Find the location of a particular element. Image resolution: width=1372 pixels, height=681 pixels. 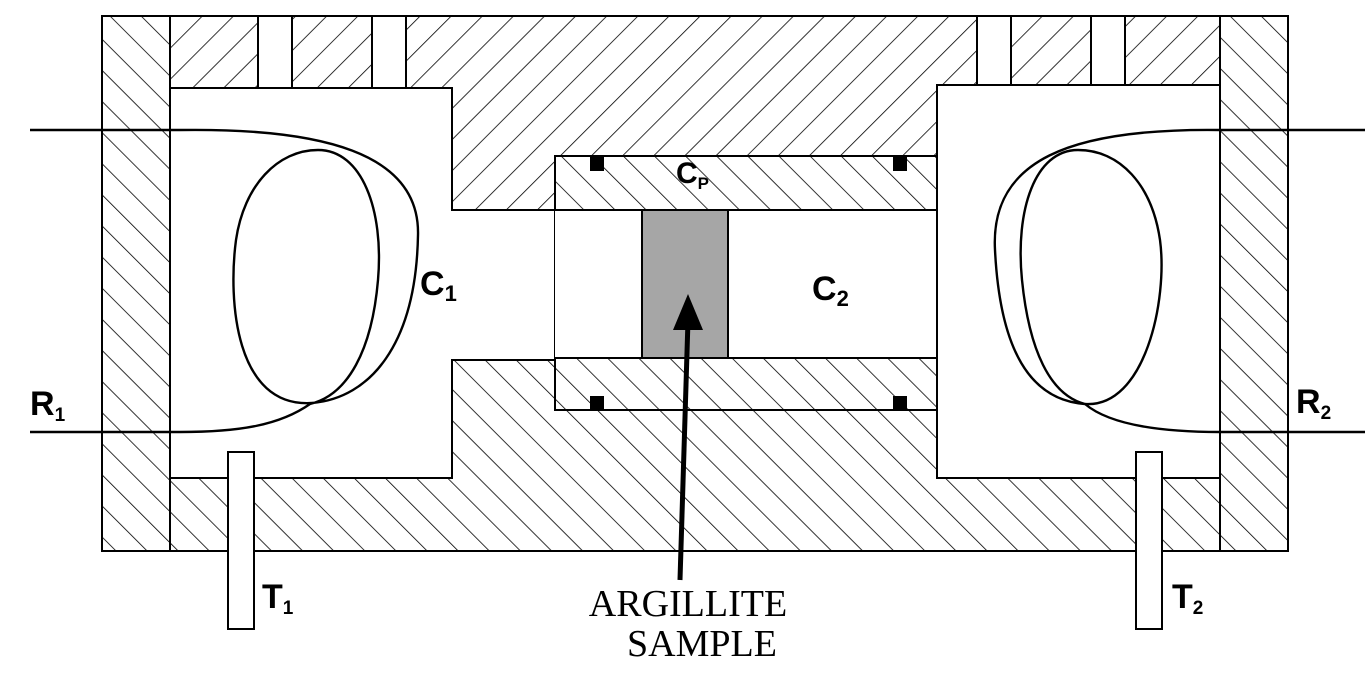

label-cp: CP is located at coordinates (692, 175).